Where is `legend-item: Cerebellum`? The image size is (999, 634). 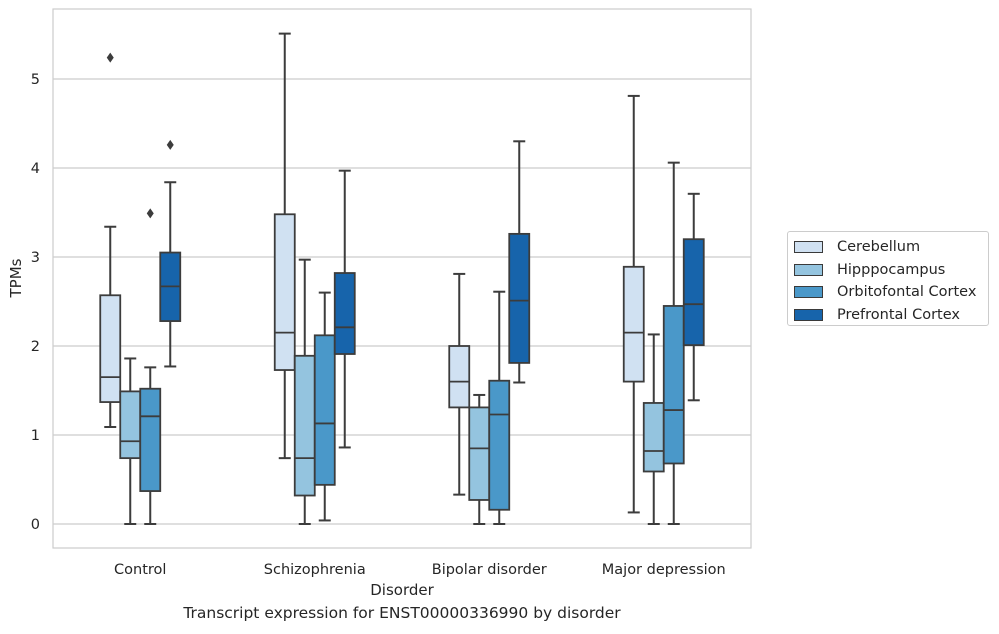
legend-item: Cerebellum is located at coordinates (891, 247).